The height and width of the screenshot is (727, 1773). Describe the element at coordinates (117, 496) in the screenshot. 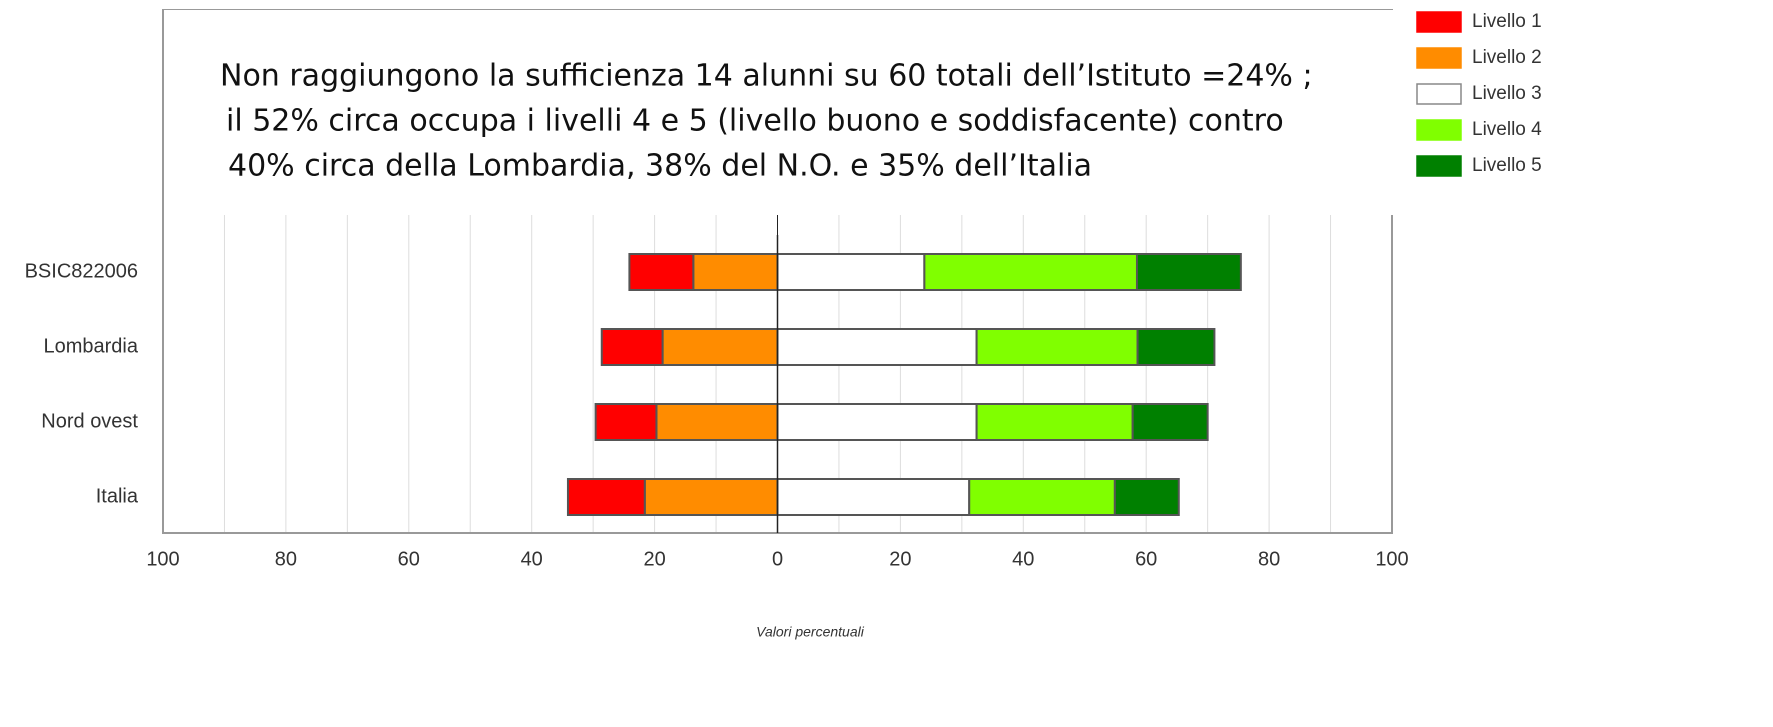

I see `y-tick-label: Italia` at that location.